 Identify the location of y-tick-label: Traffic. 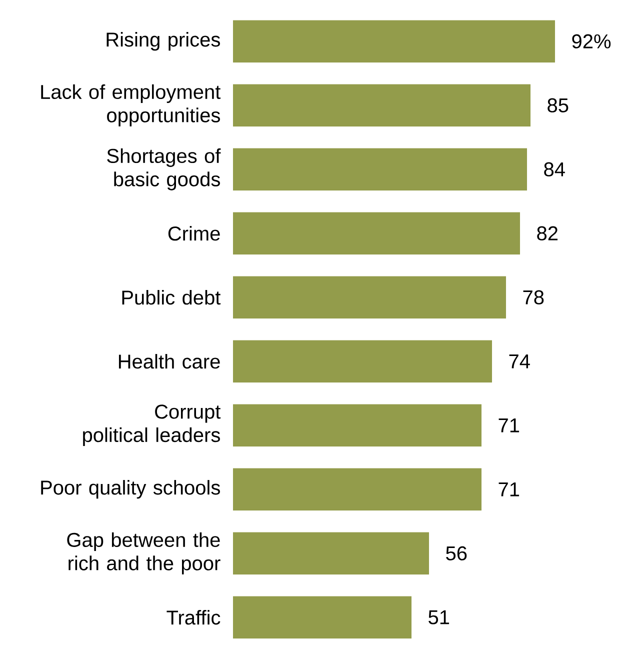
(193, 617).